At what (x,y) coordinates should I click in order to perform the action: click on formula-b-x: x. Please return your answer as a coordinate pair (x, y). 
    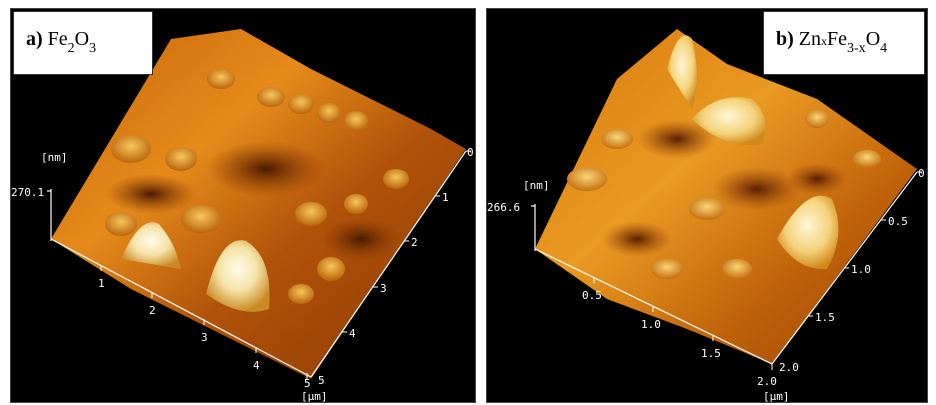
    Looking at the image, I should click on (824, 41).